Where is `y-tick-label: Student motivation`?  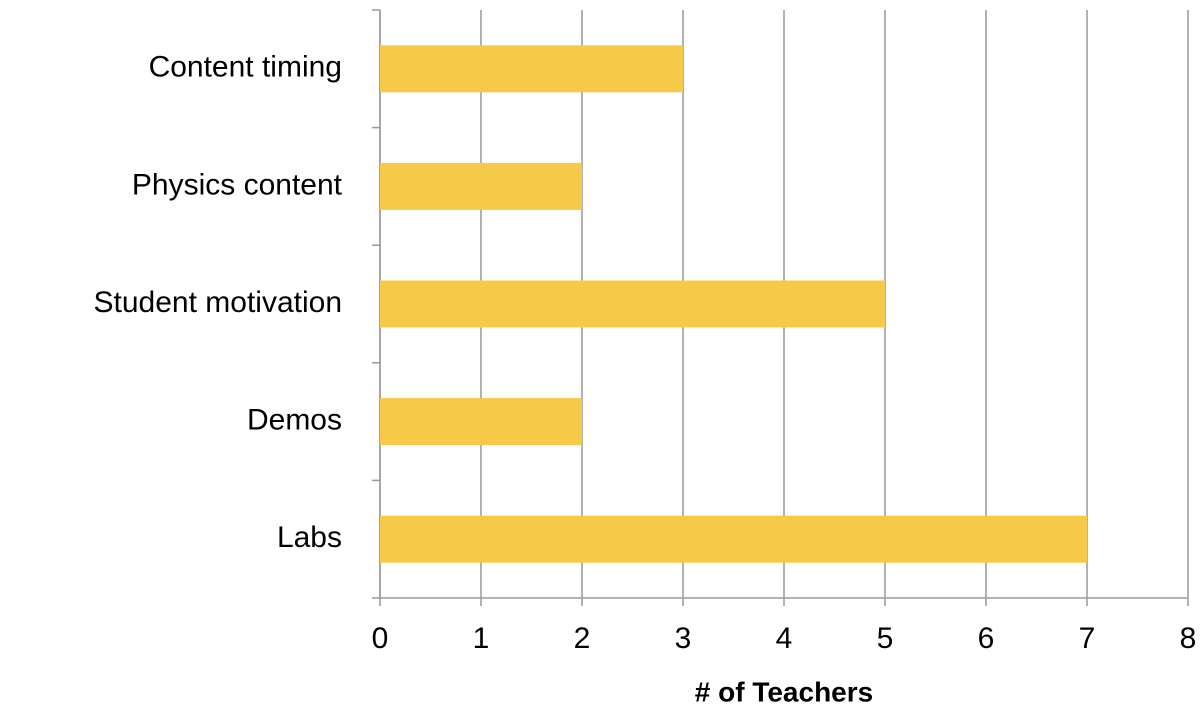
y-tick-label: Student motivation is located at coordinates (218, 302).